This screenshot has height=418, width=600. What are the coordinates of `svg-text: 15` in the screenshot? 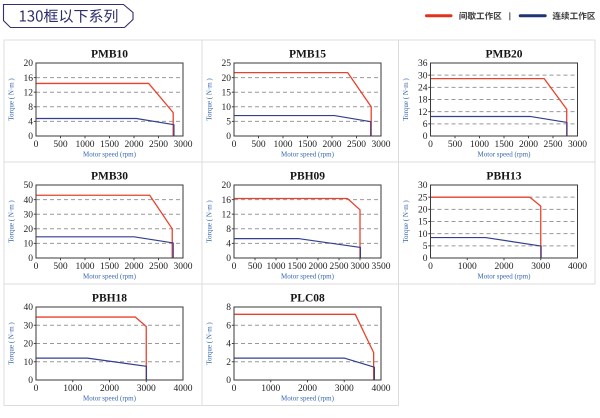 It's located at (227, 93).